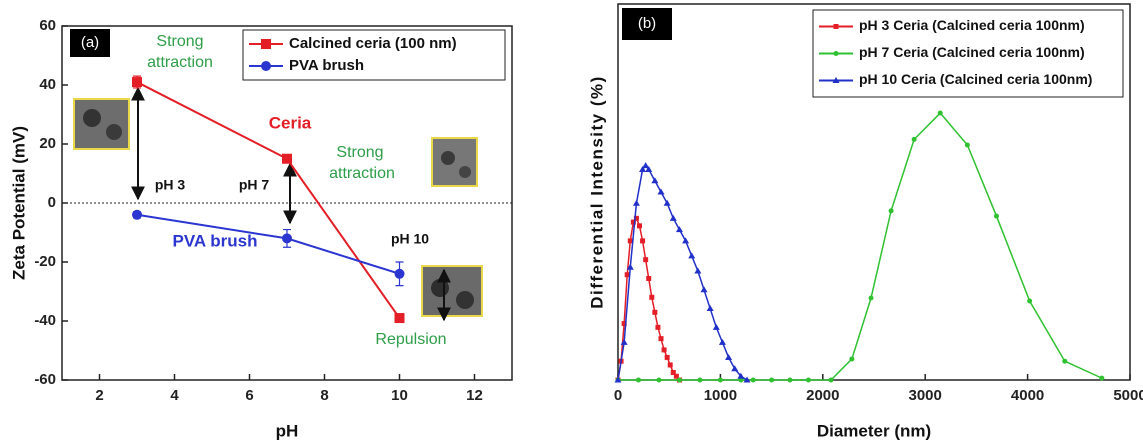 Image resolution: width=1143 pixels, height=442 pixels. What do you see at coordinates (214, 240) in the screenshot?
I see `annotation: PVA brush` at bounding box center [214, 240].